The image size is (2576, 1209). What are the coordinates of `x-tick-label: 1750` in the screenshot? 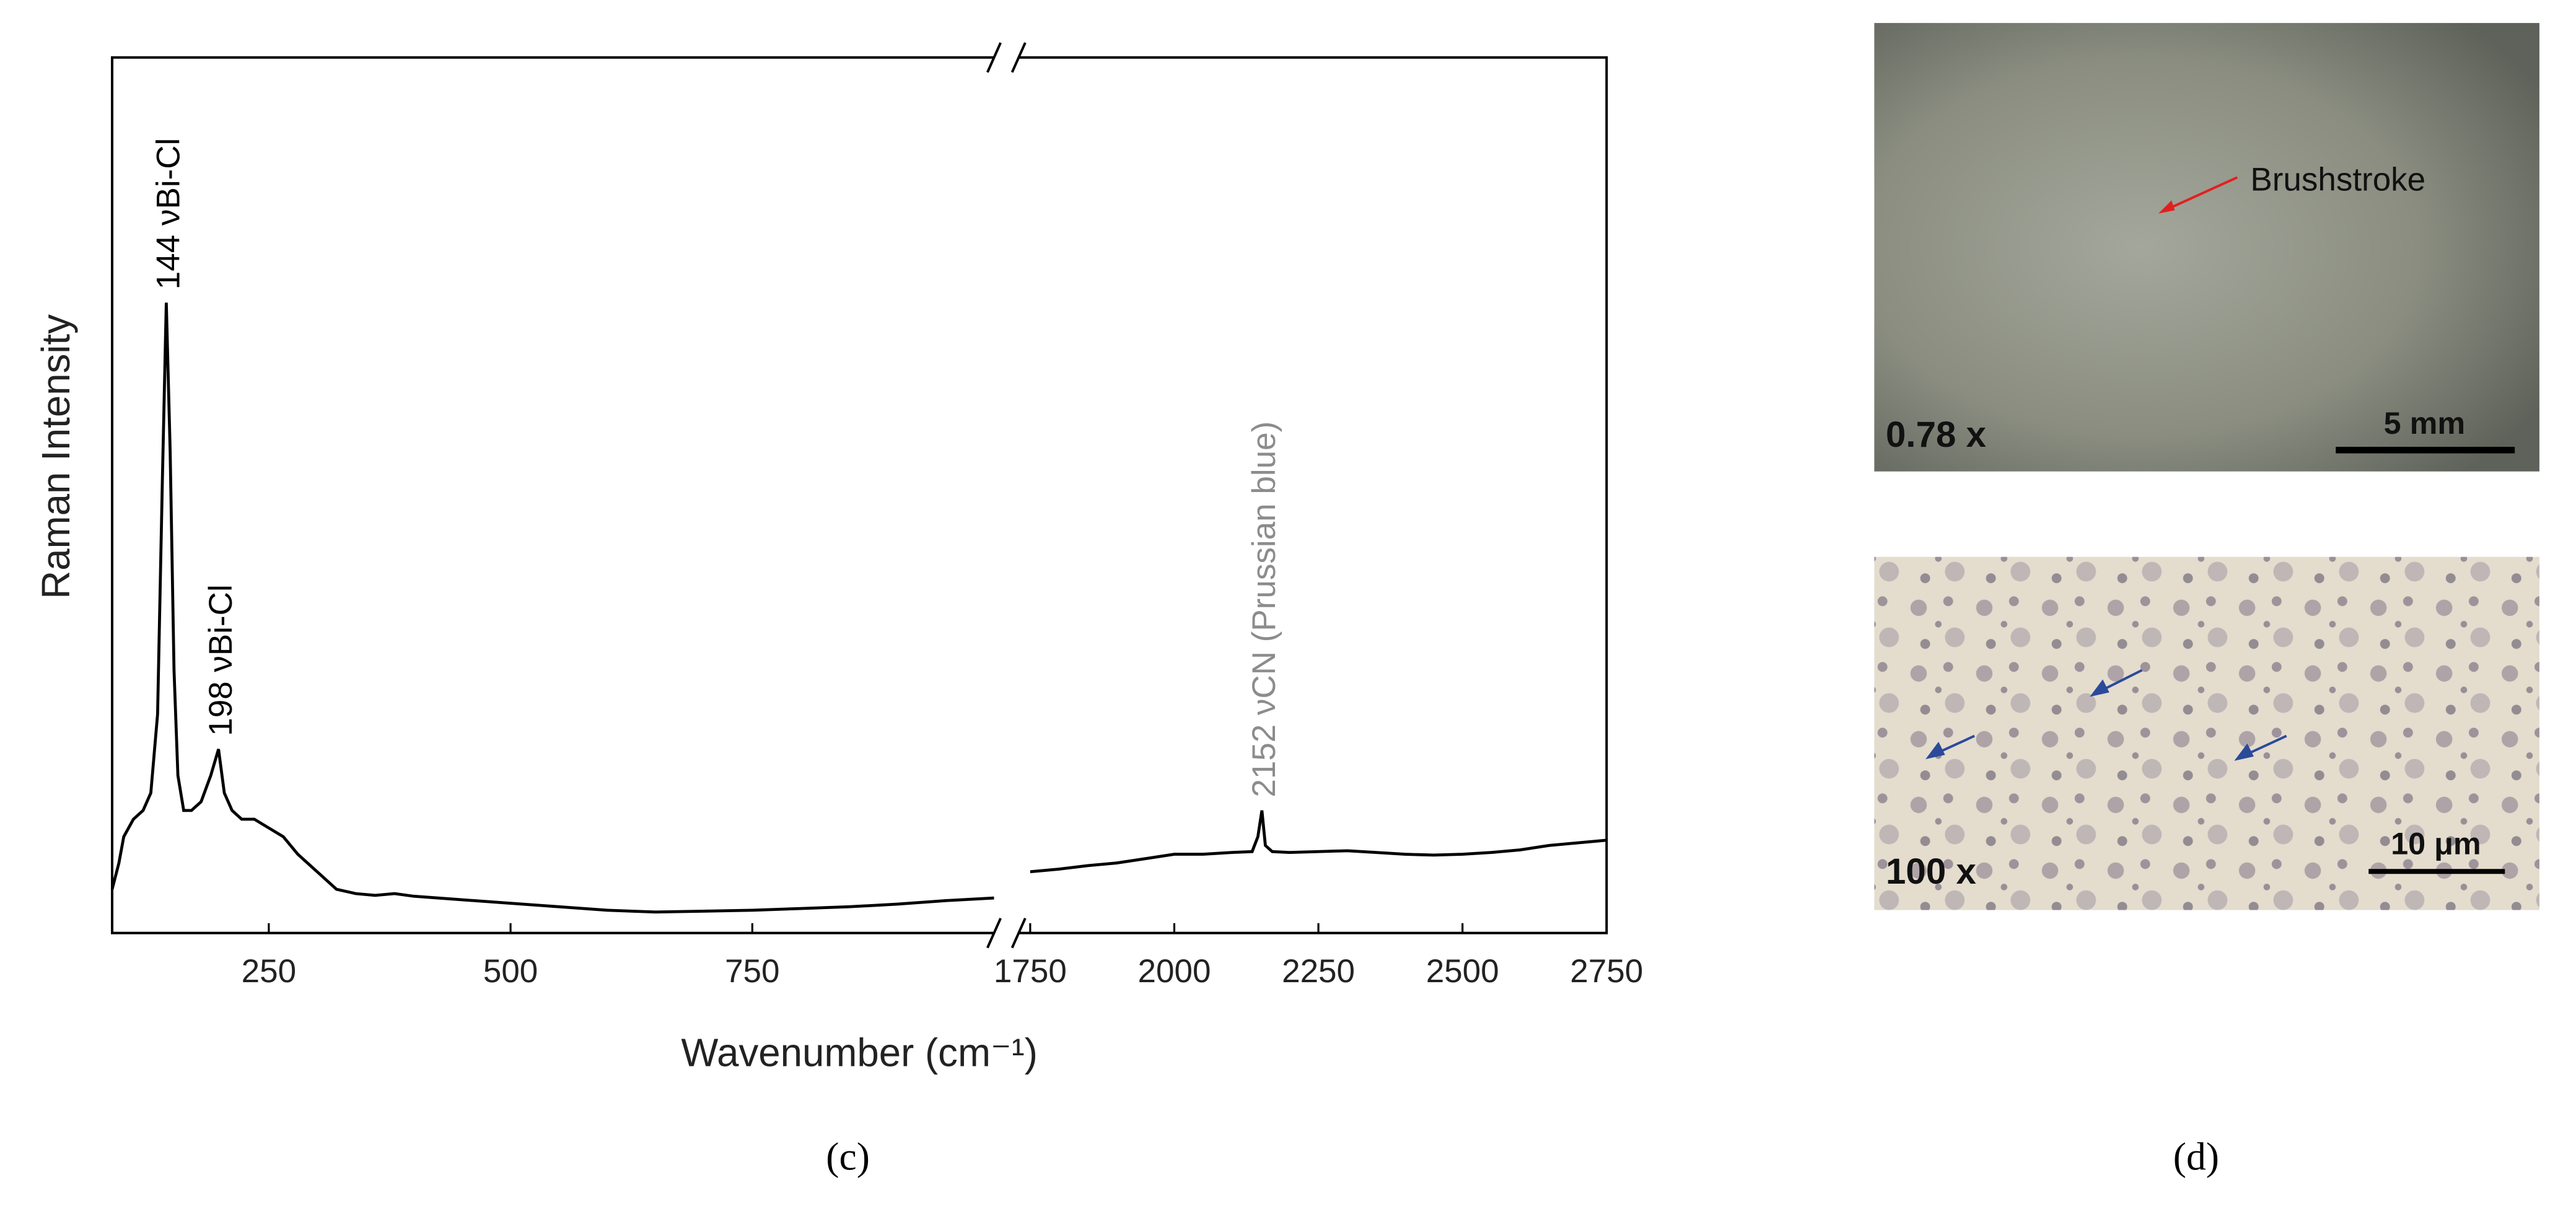 It's located at (1030, 971).